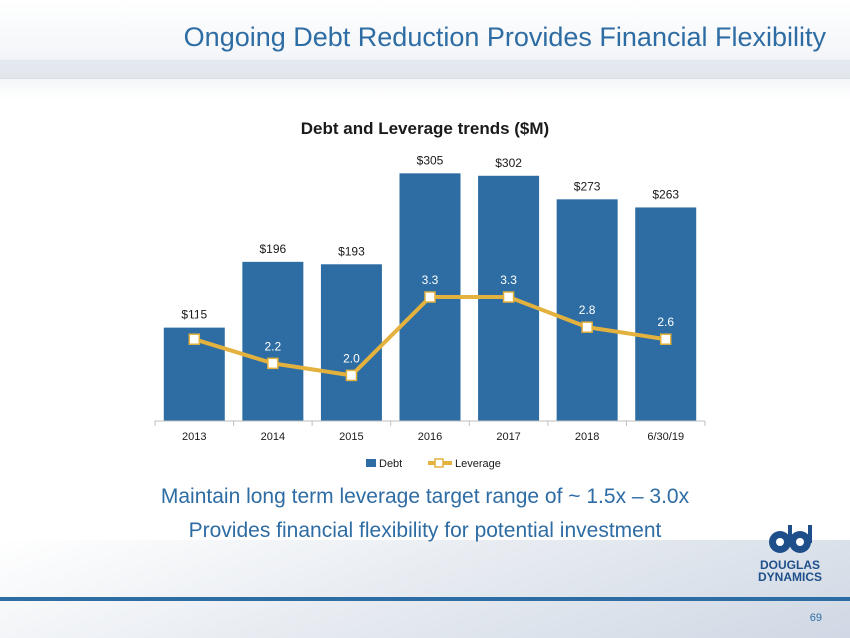 The width and height of the screenshot is (850, 638). What do you see at coordinates (439, 463) in the screenshot?
I see `legend-leverage-marker` at bounding box center [439, 463].